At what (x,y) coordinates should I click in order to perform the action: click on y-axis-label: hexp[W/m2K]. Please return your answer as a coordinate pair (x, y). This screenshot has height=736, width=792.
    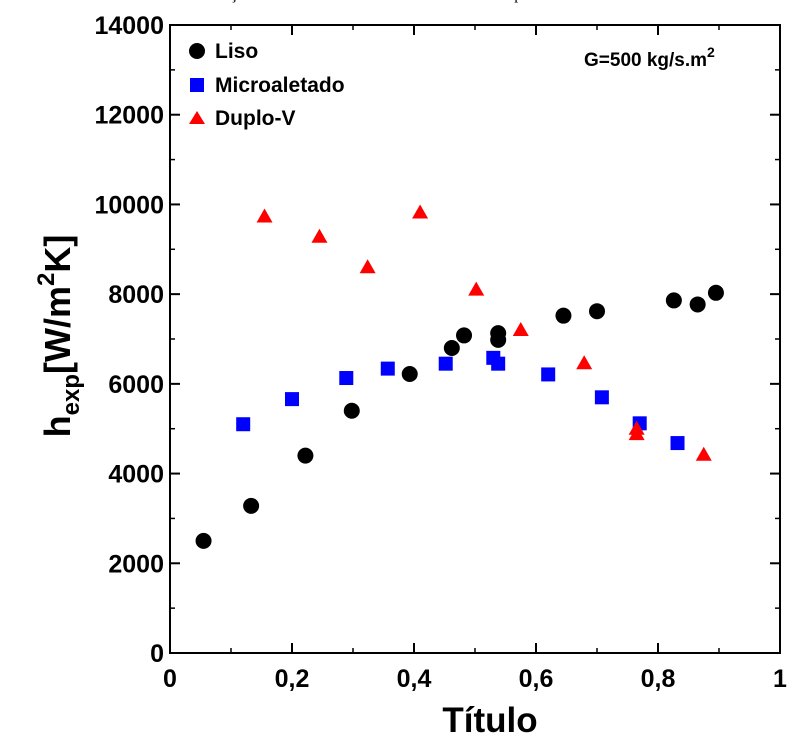
    Looking at the image, I should click on (59, 336).